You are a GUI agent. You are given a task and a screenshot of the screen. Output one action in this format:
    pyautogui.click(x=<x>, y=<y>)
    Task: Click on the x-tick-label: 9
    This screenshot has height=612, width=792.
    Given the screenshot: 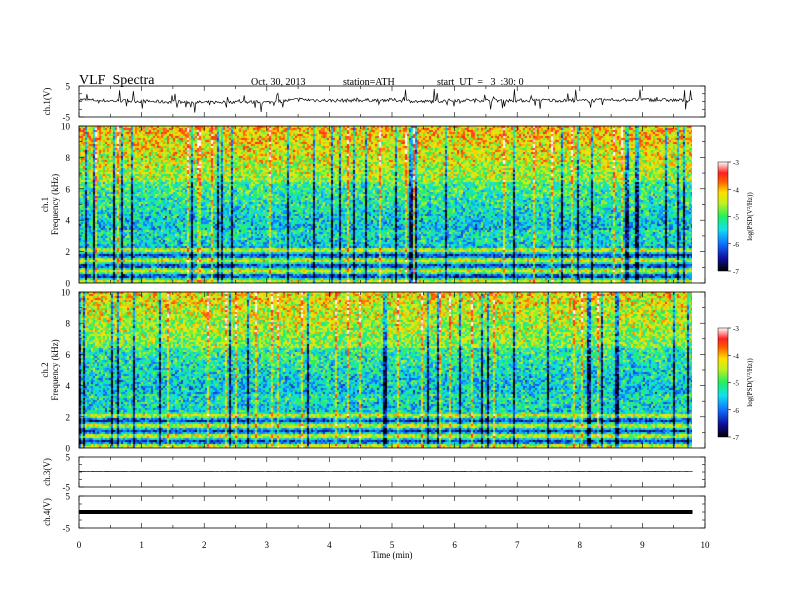 What is the action you would take?
    pyautogui.click(x=642, y=545)
    